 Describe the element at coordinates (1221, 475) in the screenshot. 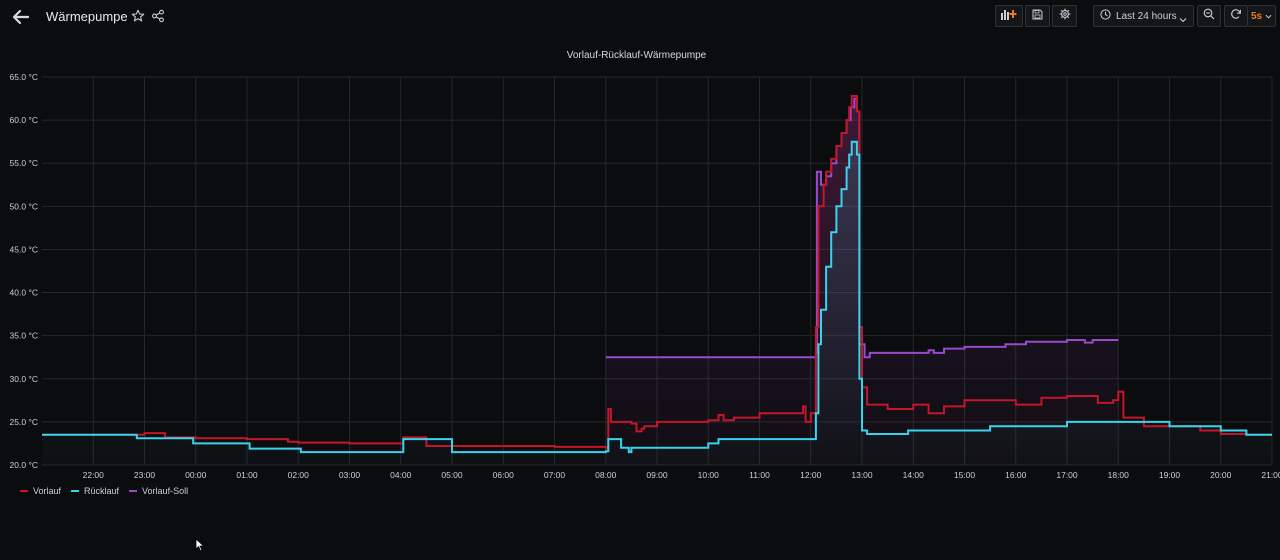

I see `x-tick-label: 20:00` at that location.